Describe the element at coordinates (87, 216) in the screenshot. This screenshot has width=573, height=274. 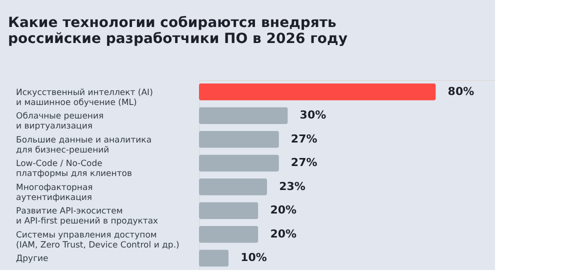
I see `y-tick-label: Развитие API-экосистем и API-first решений в продуктах` at that location.